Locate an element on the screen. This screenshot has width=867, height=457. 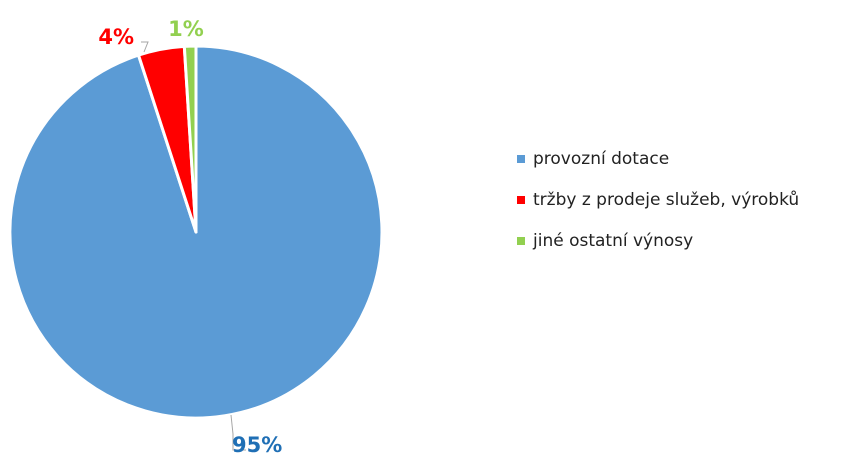
pie-slice-jine-vynosy is located at coordinates (190, 139).